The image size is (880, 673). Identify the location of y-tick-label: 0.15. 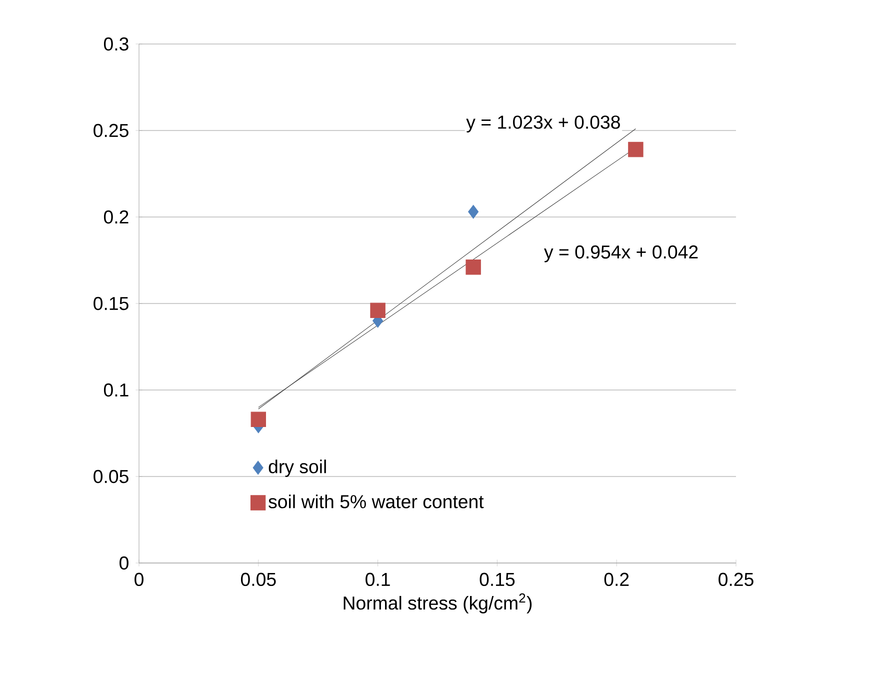
(111, 303).